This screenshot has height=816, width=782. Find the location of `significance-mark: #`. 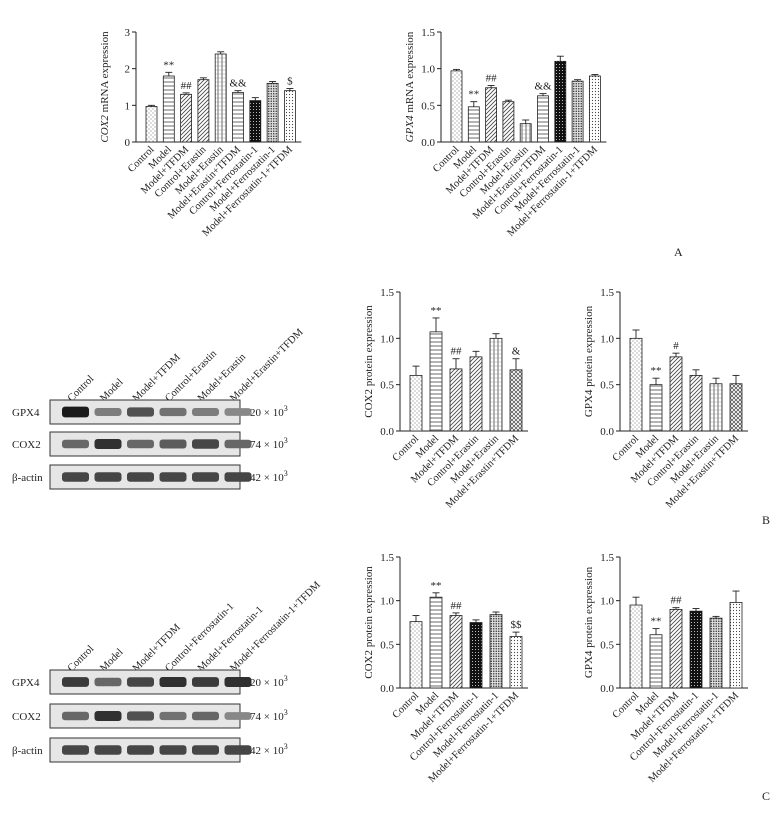

significance-mark: # is located at coordinates (676, 346).